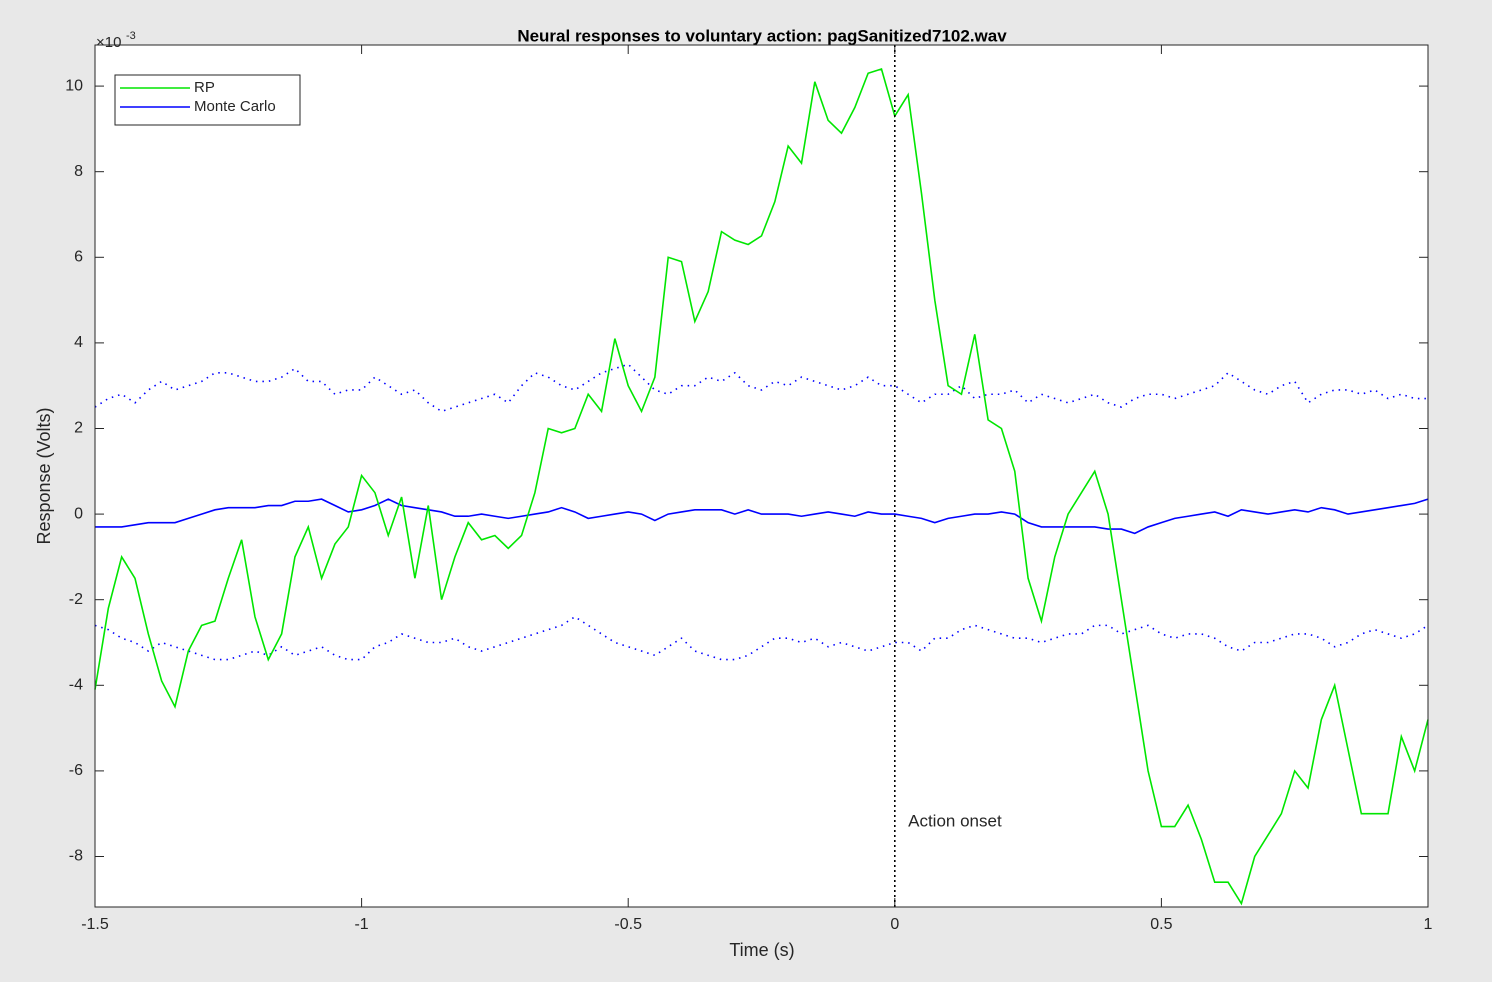 The height and width of the screenshot is (982, 1492). I want to click on x-tick-label: -0.5, so click(628, 924).